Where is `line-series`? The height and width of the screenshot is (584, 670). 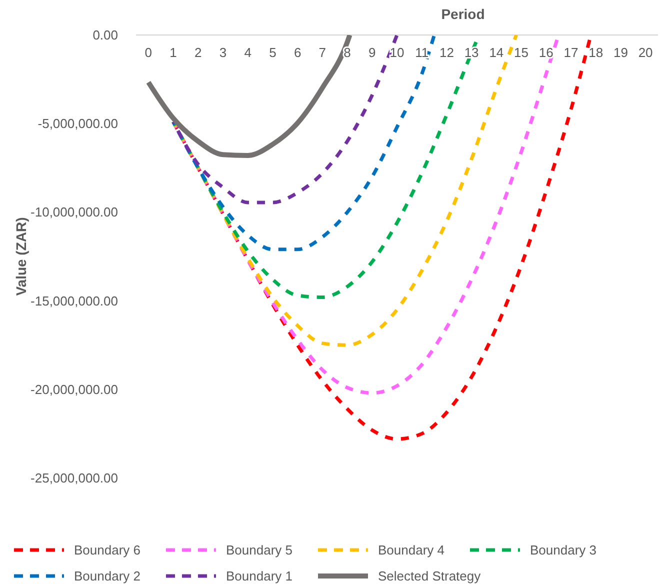
line-series is located at coordinates (304, 143).